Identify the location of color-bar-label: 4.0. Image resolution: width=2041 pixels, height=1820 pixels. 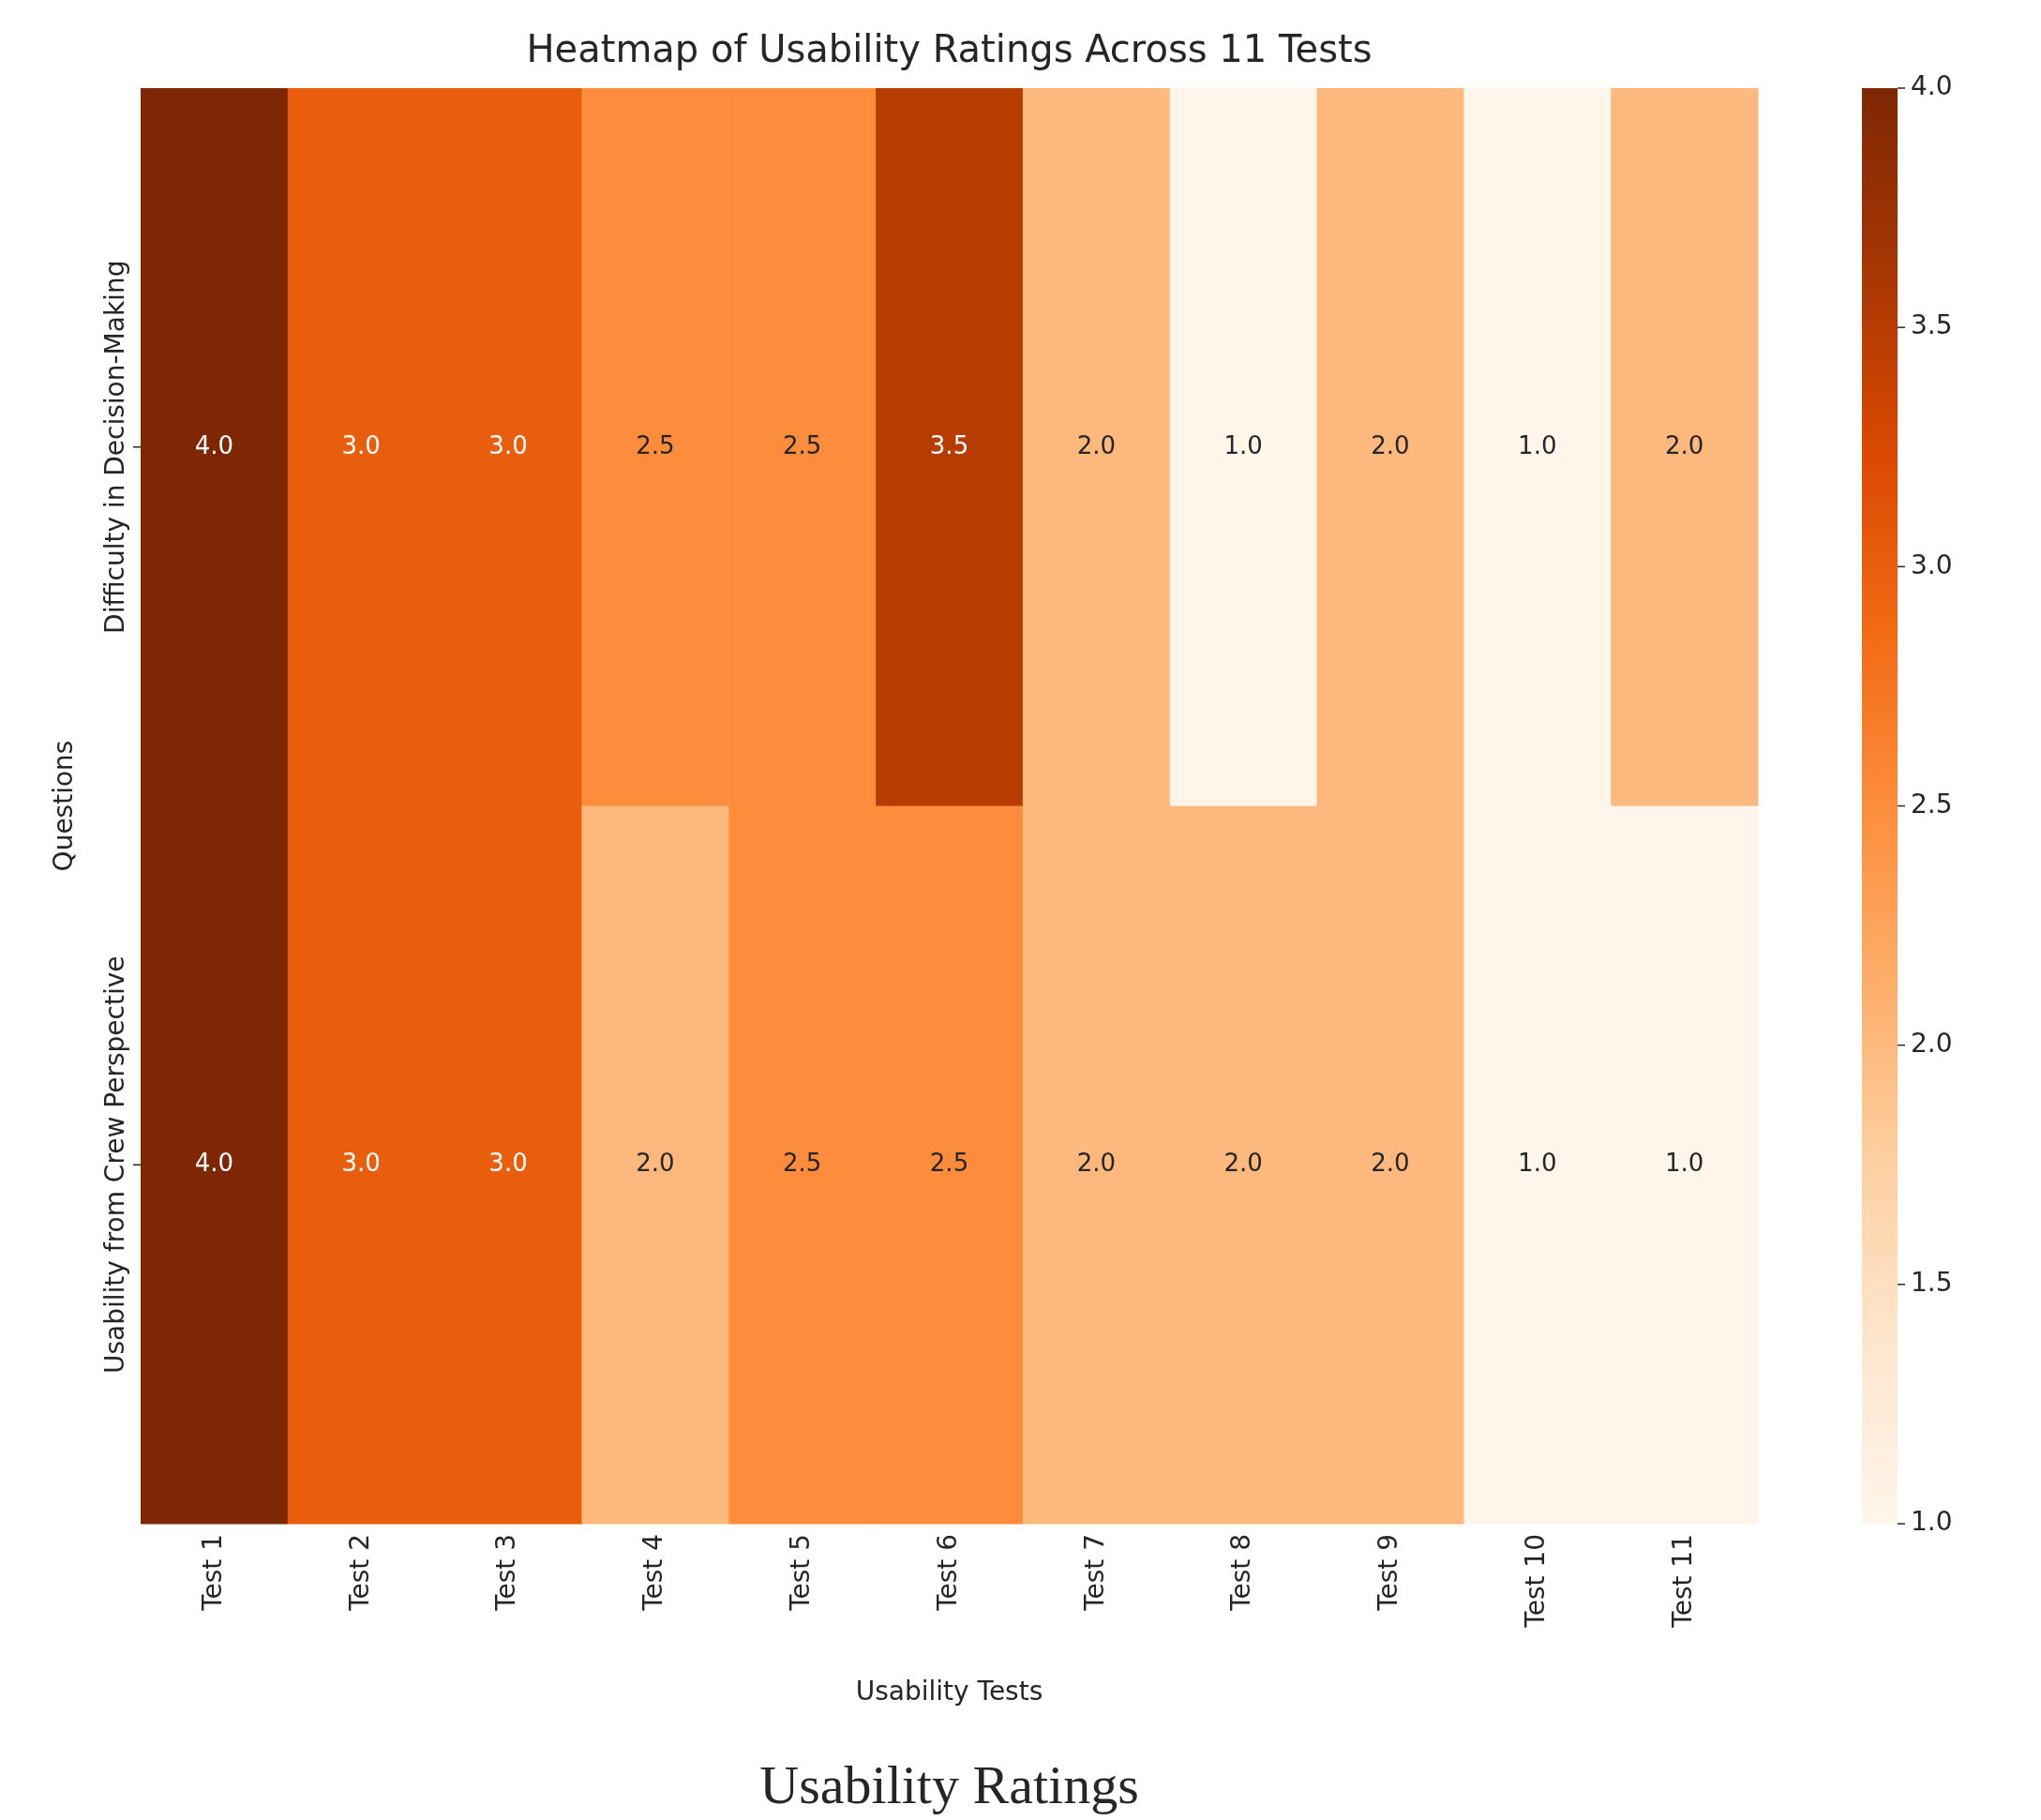
(1932, 86).